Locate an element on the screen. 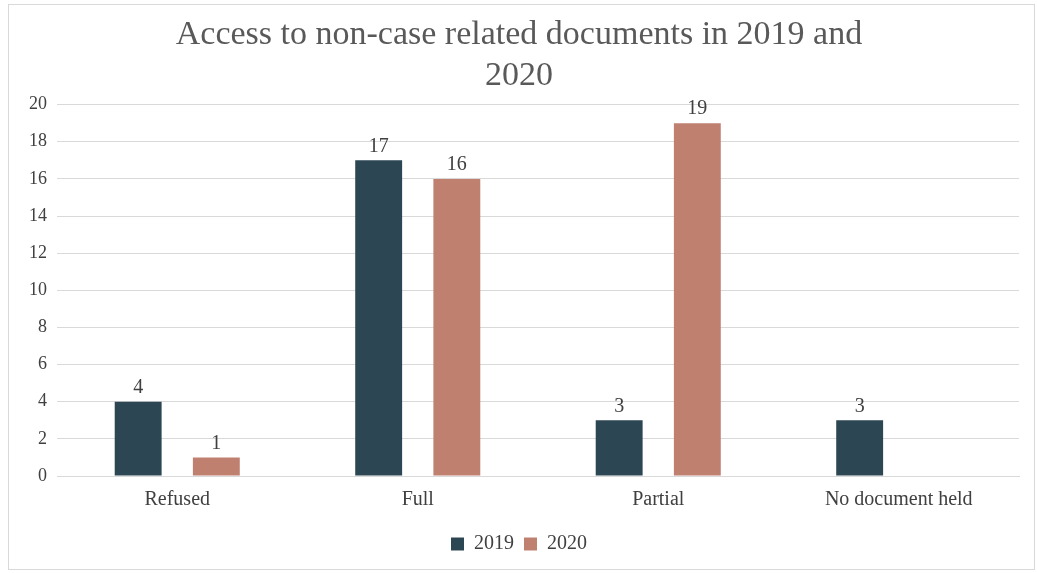 The width and height of the screenshot is (1037, 573). y-tick-label: 2 is located at coordinates (42, 437).